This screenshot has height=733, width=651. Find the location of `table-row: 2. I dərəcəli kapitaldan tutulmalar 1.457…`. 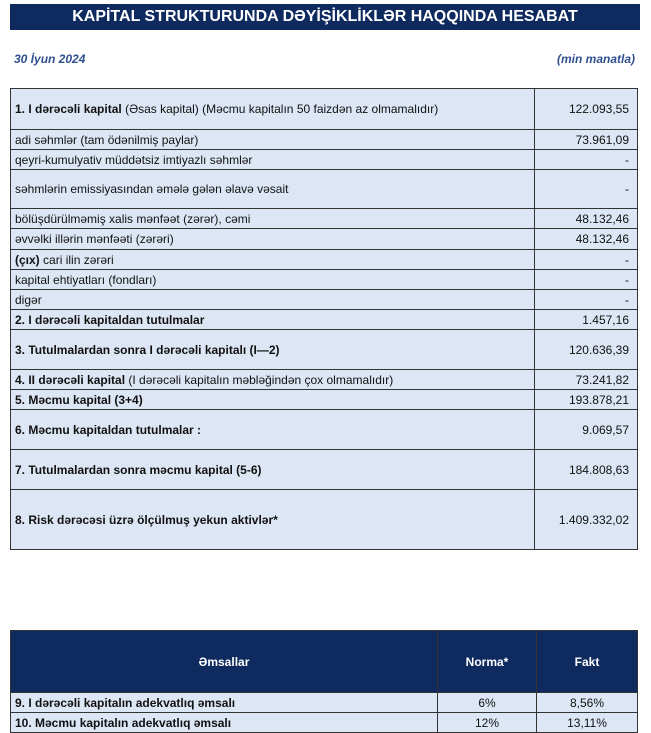

table-row: 2. I dərəcəli kapitaldan tutulmalar 1.457… is located at coordinates (324, 319).